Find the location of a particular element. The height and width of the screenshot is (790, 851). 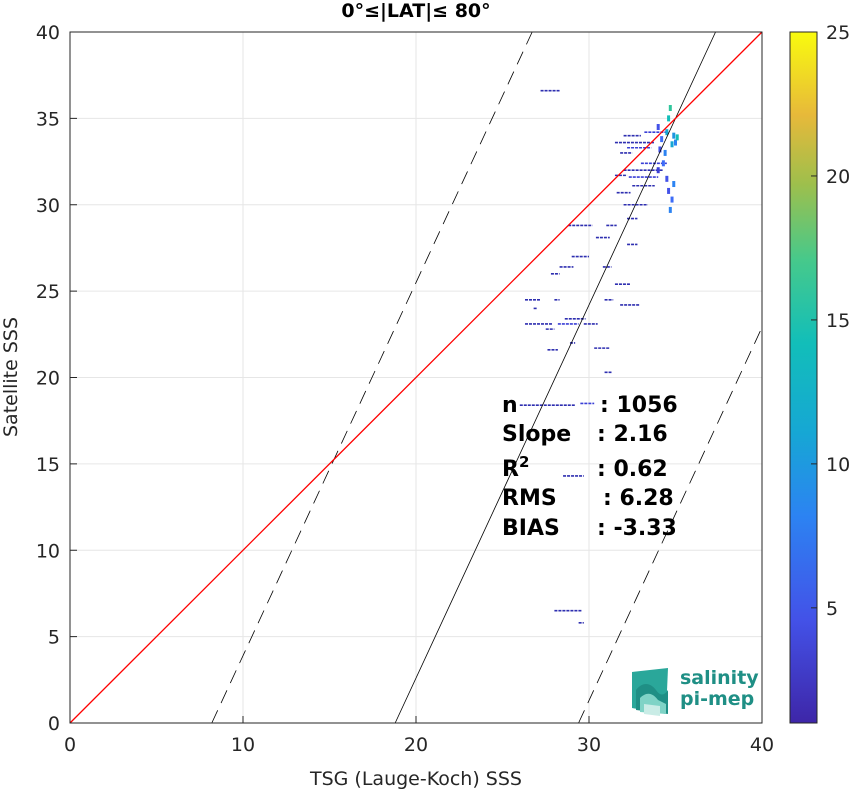

stat-label: BIAS is located at coordinates (531, 528).